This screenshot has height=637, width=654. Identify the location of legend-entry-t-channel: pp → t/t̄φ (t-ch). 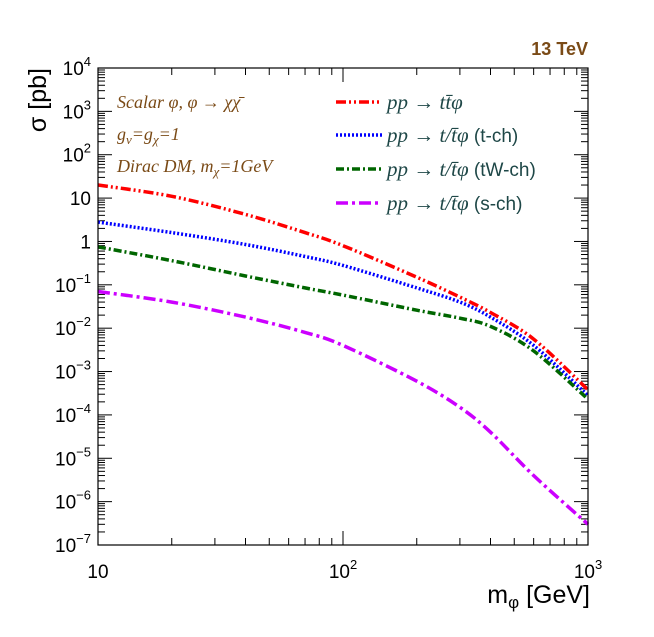
(427, 135).